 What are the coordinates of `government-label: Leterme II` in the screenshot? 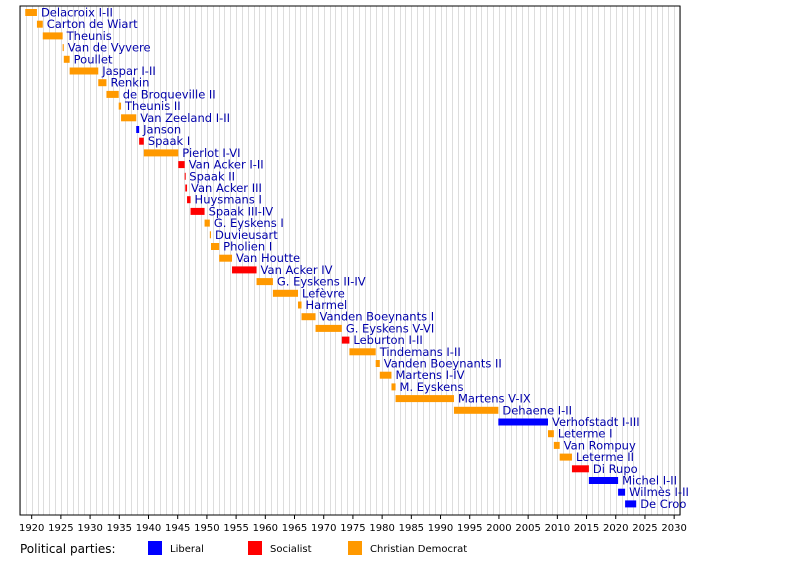 It's located at (605, 457).